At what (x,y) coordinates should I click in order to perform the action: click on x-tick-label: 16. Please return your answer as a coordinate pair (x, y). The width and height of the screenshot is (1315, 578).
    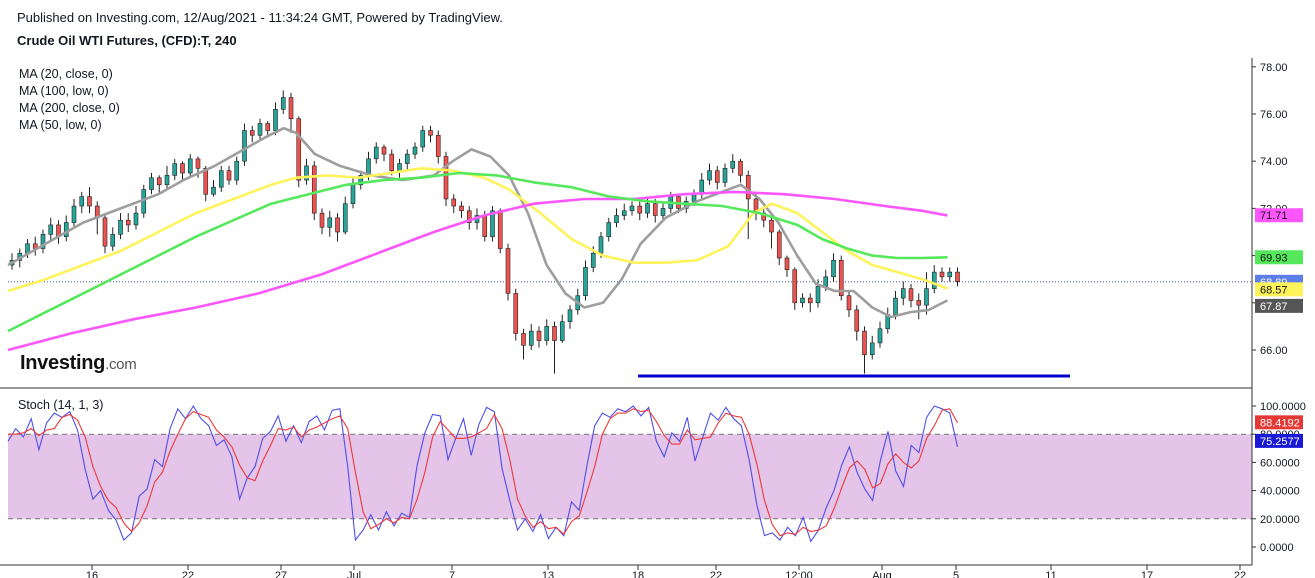
    Looking at the image, I should click on (92, 574).